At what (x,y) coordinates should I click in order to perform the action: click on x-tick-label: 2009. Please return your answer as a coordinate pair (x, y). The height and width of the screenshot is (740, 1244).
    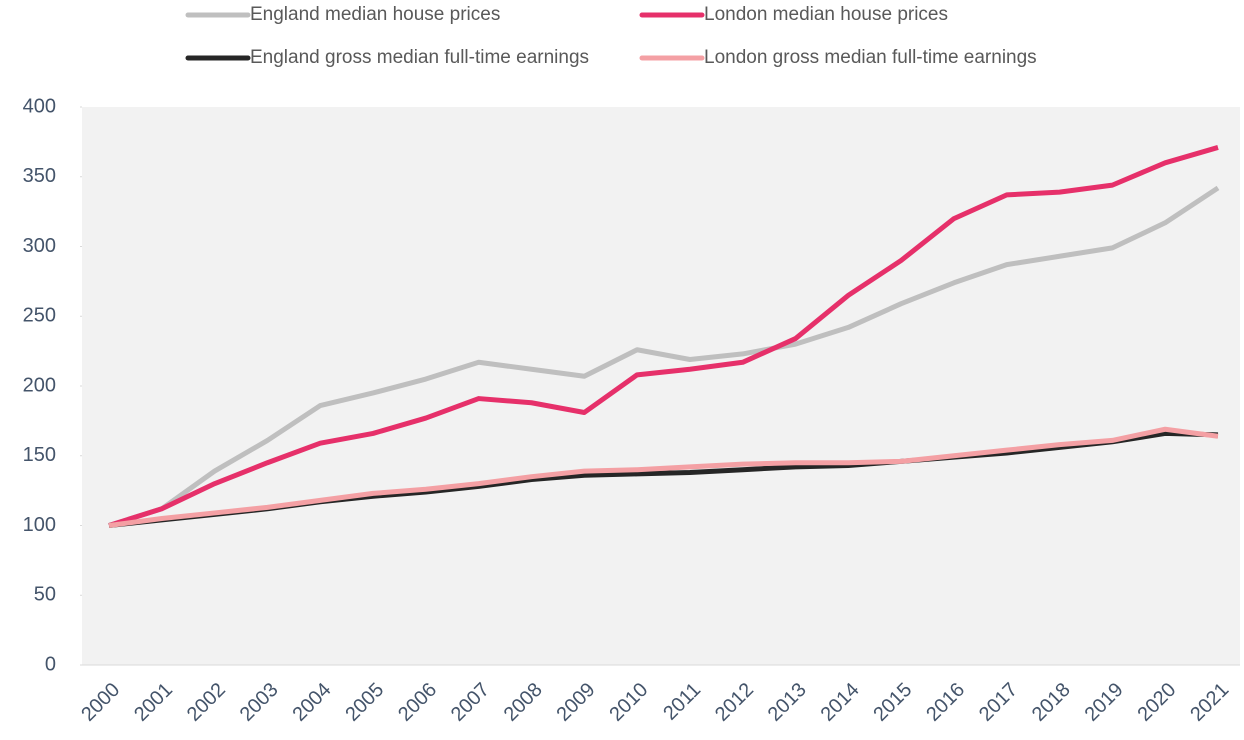
    Looking at the image, I should click on (576, 702).